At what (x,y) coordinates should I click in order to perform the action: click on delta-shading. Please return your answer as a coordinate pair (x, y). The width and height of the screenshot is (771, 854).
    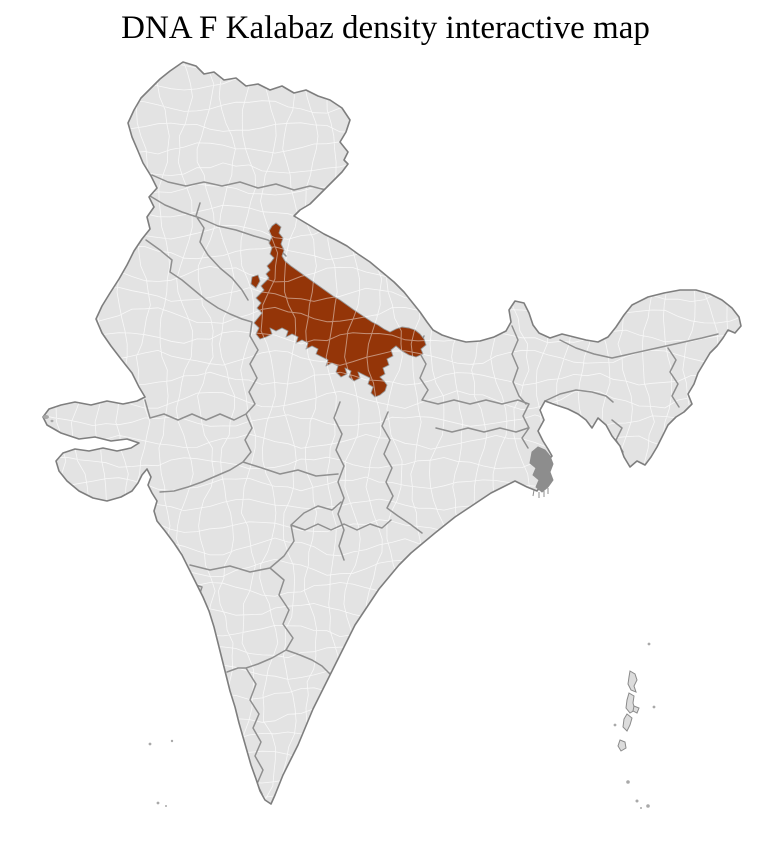
    Looking at the image, I should click on (541, 472).